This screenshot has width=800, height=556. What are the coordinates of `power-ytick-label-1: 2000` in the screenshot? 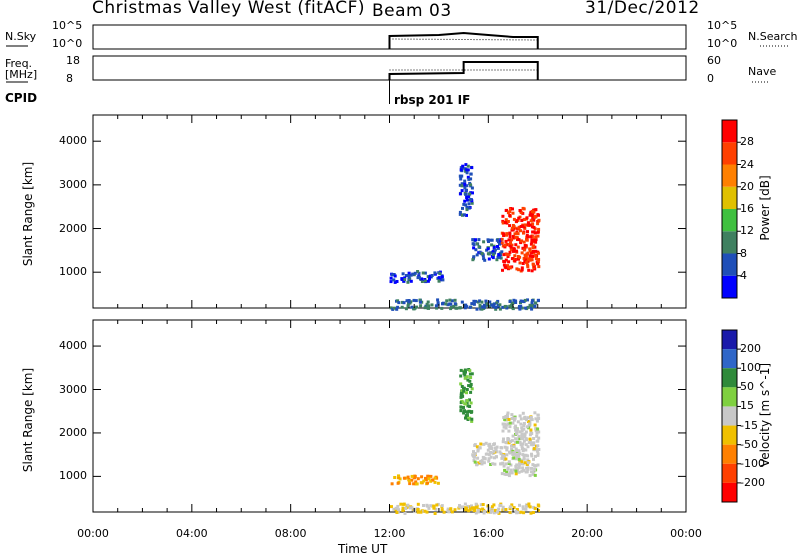 It's located at (73, 228).